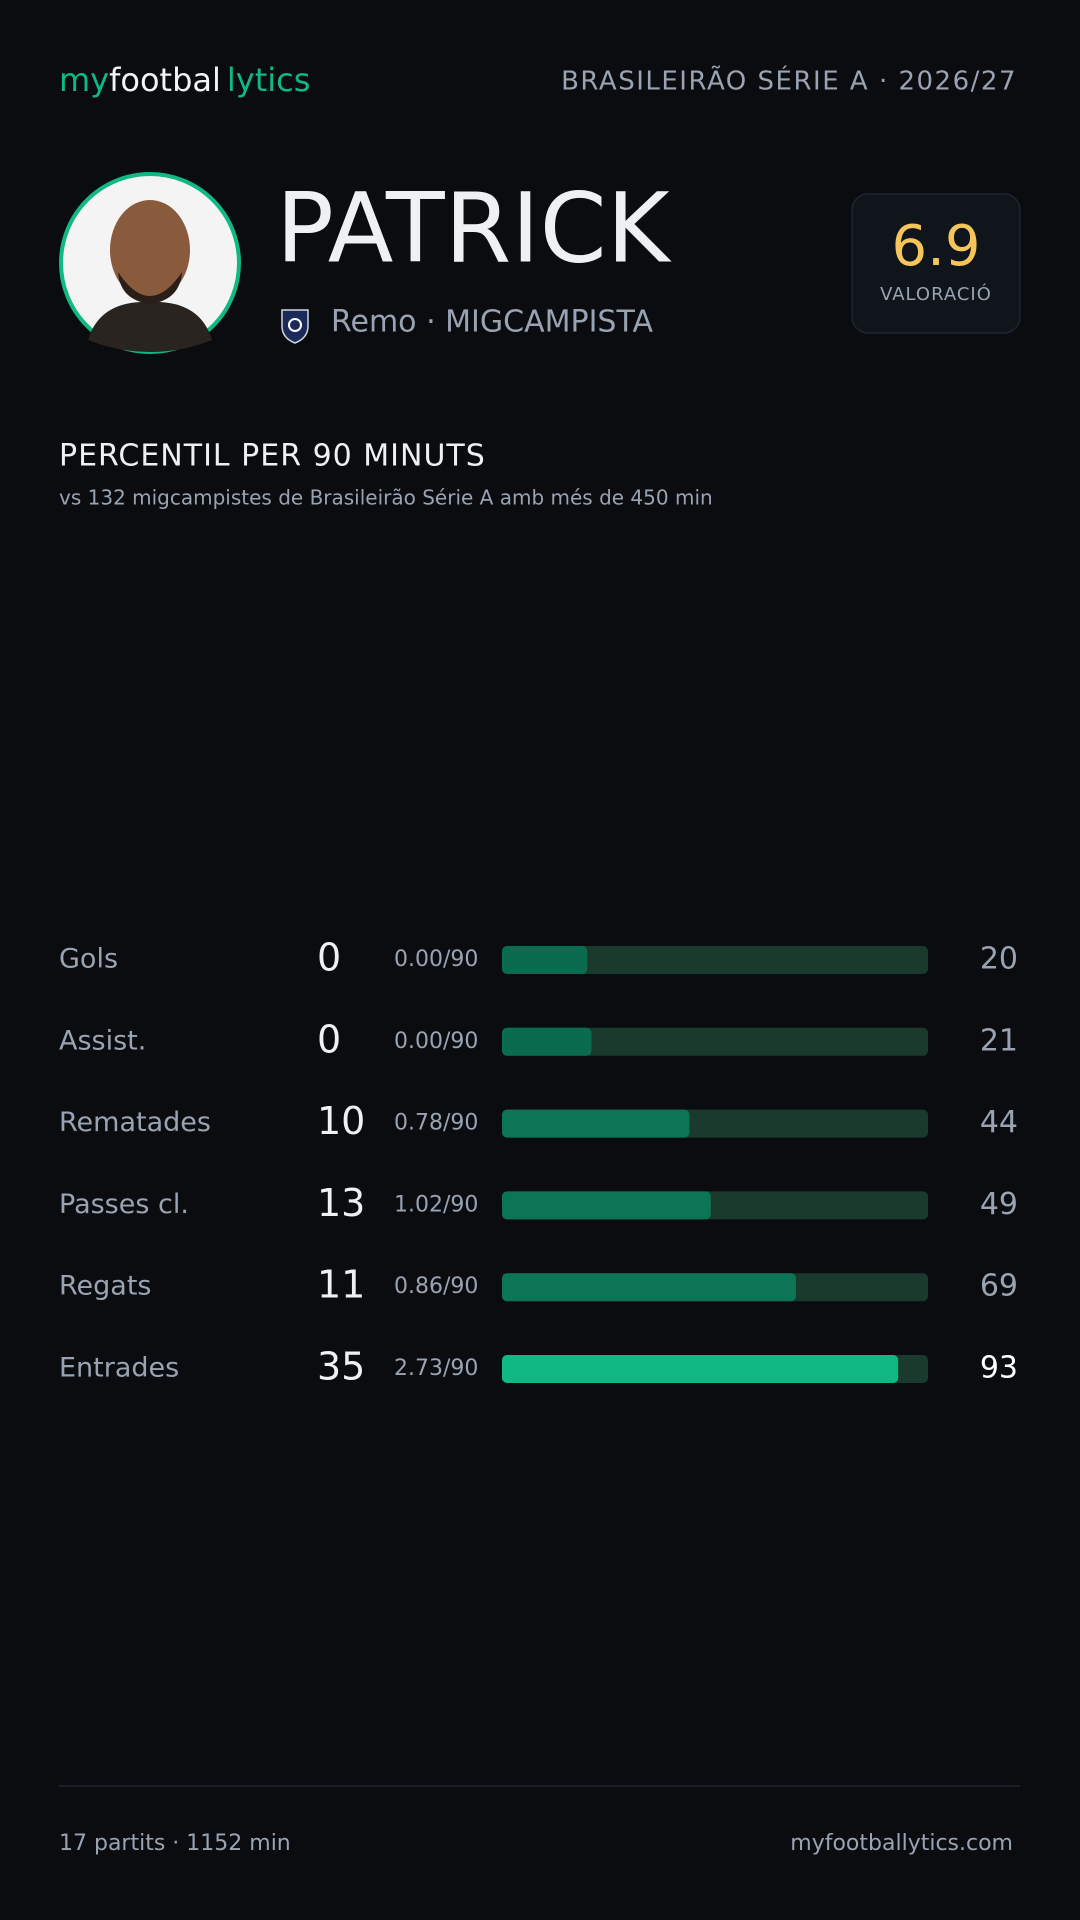 This screenshot has width=1080, height=1920. What do you see at coordinates (999, 1368) in the screenshot?
I see `percentile-value: 93` at bounding box center [999, 1368].